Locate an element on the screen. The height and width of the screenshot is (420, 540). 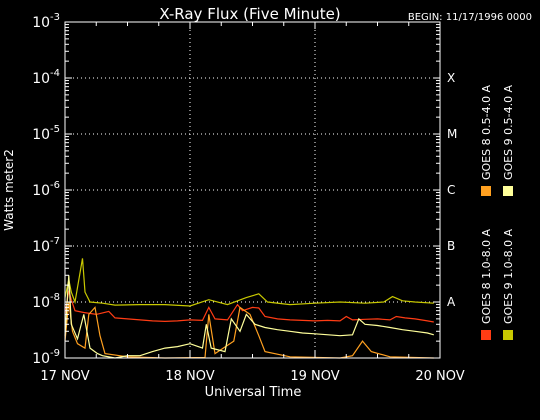
y-tick-label: 10⁻⁷ is located at coordinates (46, 245).